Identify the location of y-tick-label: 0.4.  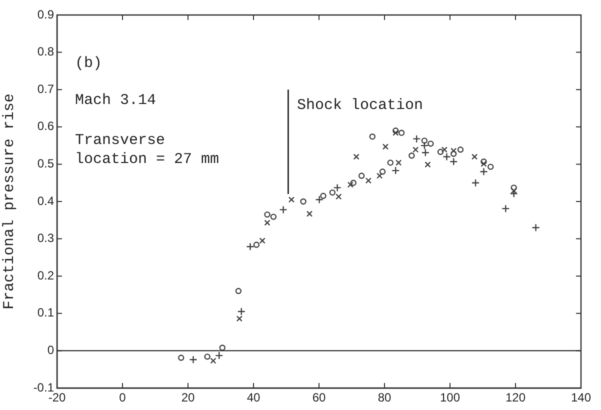
(45, 201).